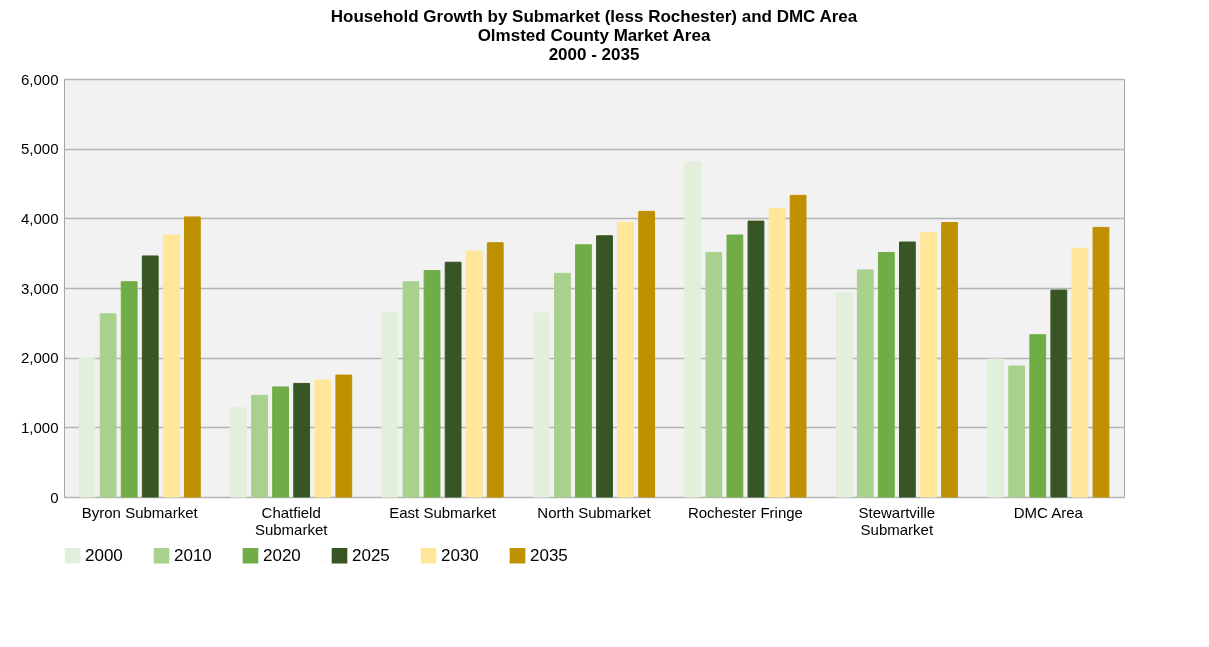 This screenshot has height=647, width=1209. I want to click on x-tick-label: DMC Area, so click(1048, 512).